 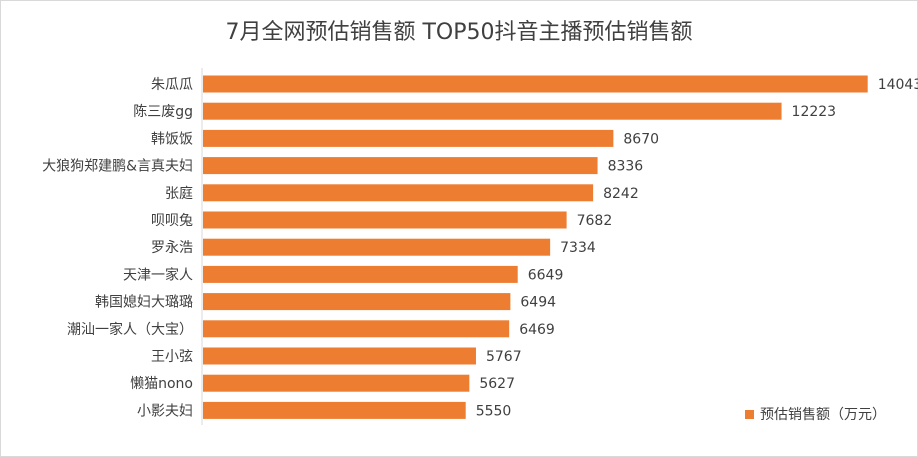 I want to click on category-label: 韩饭饭, so click(x=172, y=139).